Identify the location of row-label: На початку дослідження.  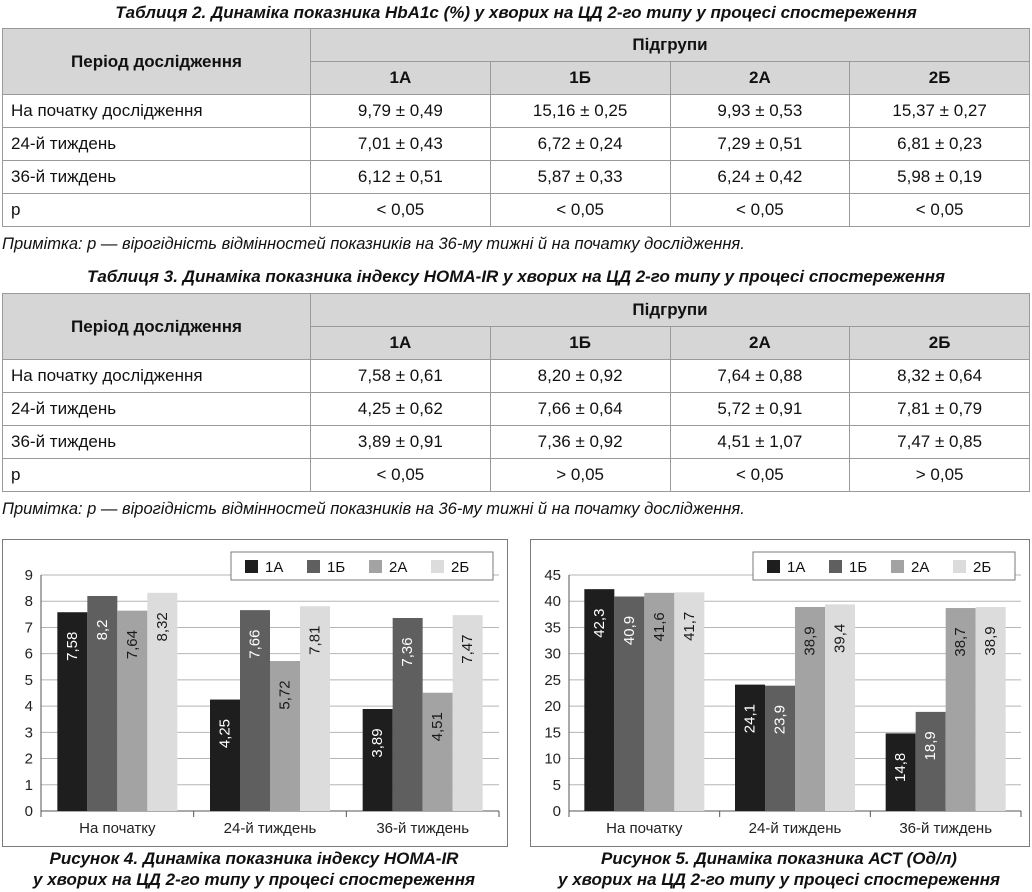
(156, 111).